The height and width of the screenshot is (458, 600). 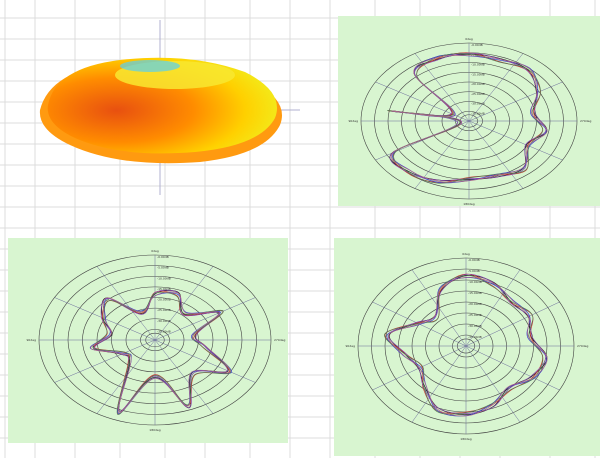 I want to click on pattern-3d-top-hot, so click(x=150, y=66).